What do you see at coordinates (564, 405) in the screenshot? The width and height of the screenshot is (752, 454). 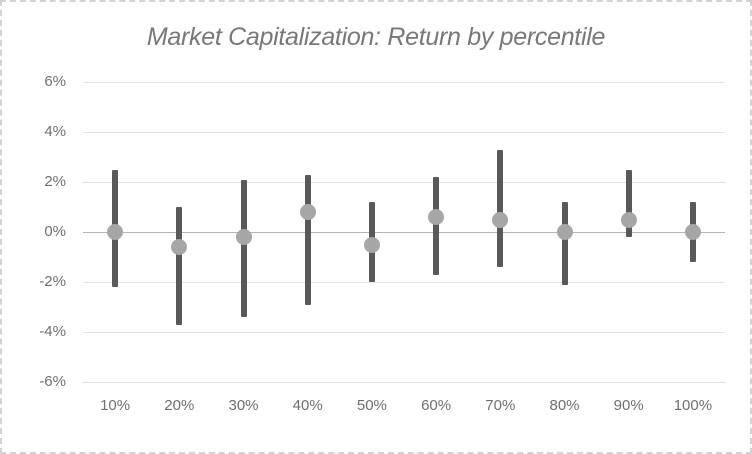 I see `x-tick-label: 80%` at bounding box center [564, 405].